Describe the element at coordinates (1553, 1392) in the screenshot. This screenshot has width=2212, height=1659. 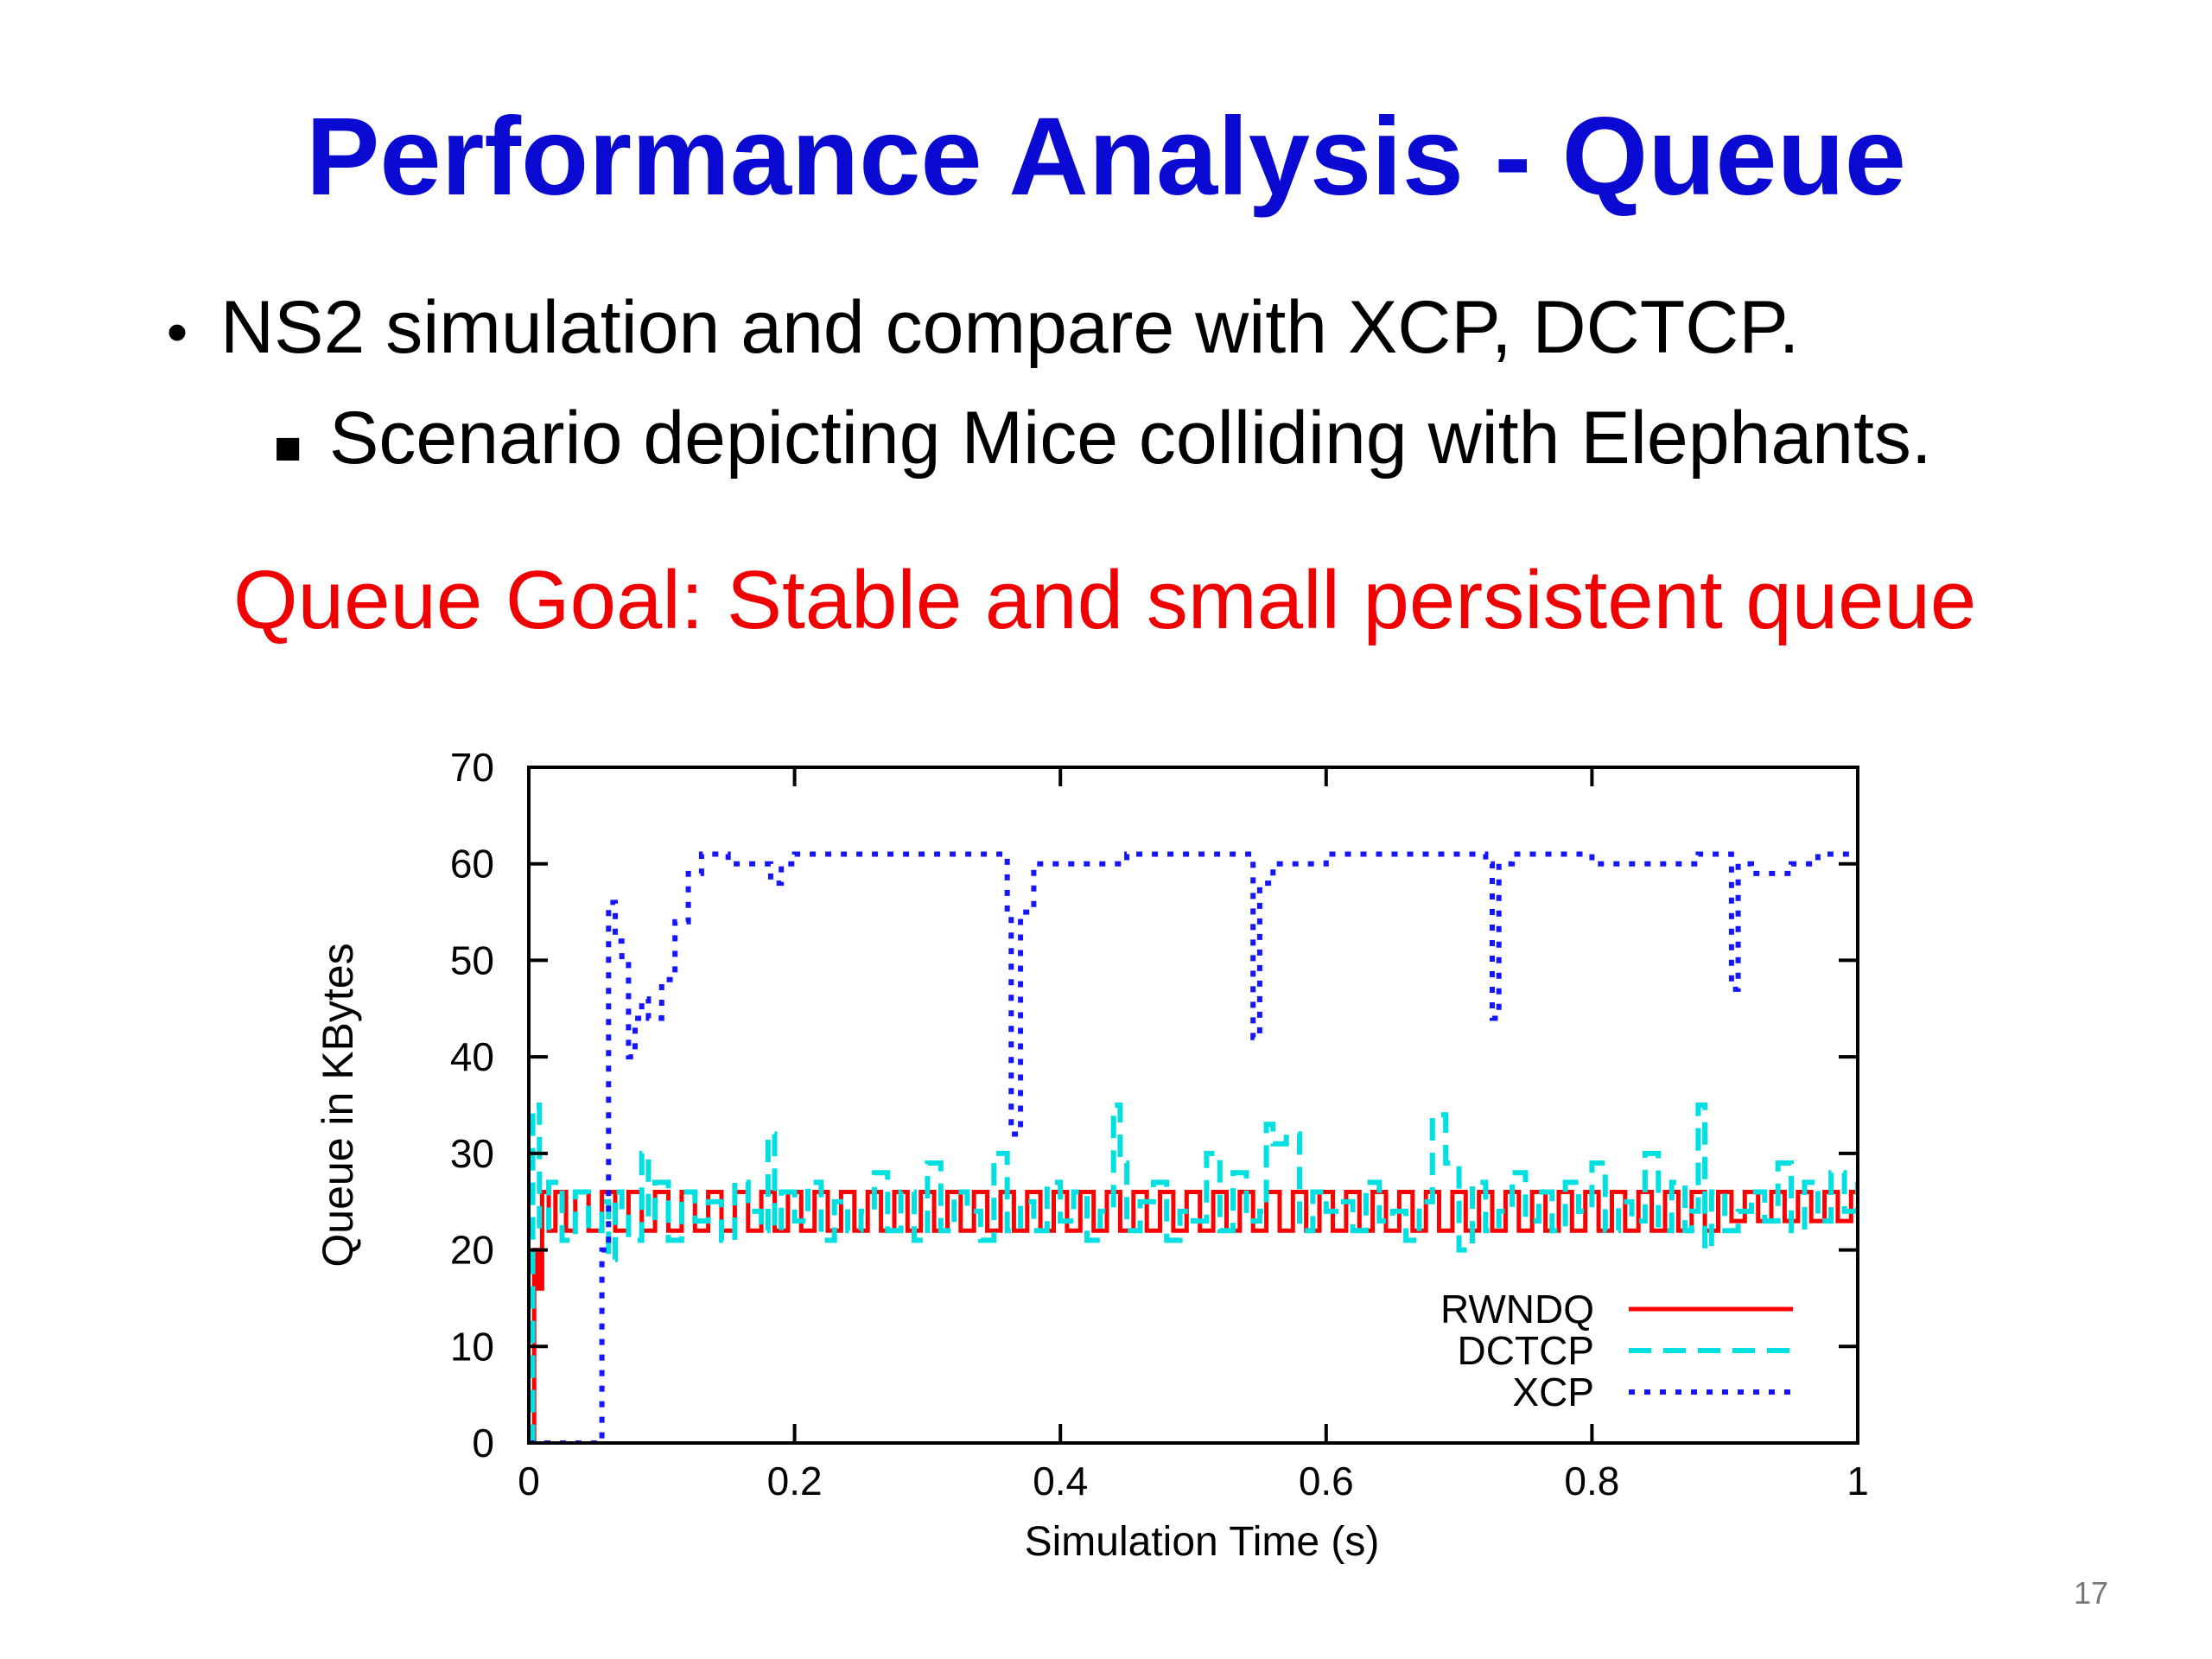
I see `legend-label-xcp: XCP` at that location.